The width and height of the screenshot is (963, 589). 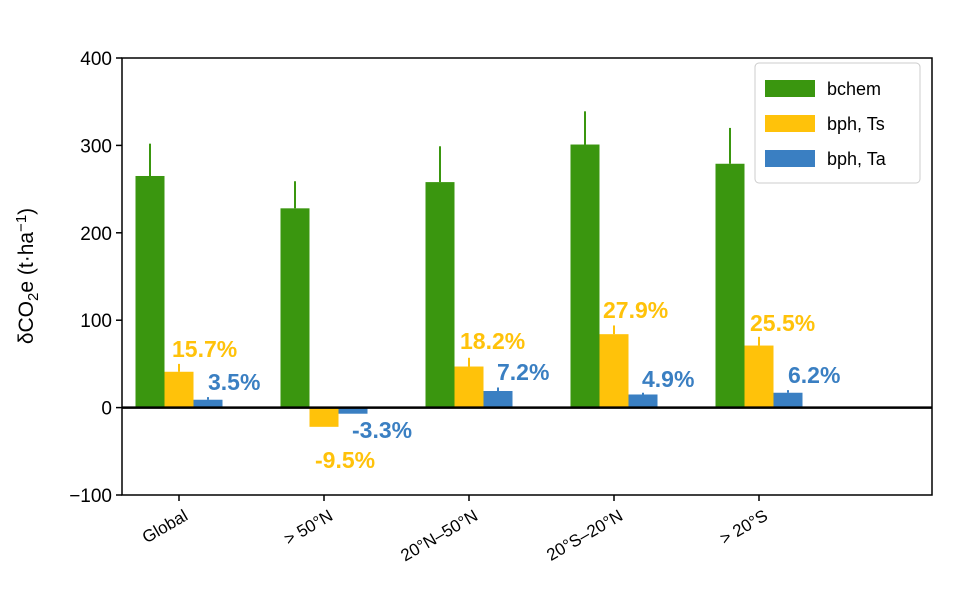 I want to click on legend-entry-label: bchem, so click(x=854, y=89).